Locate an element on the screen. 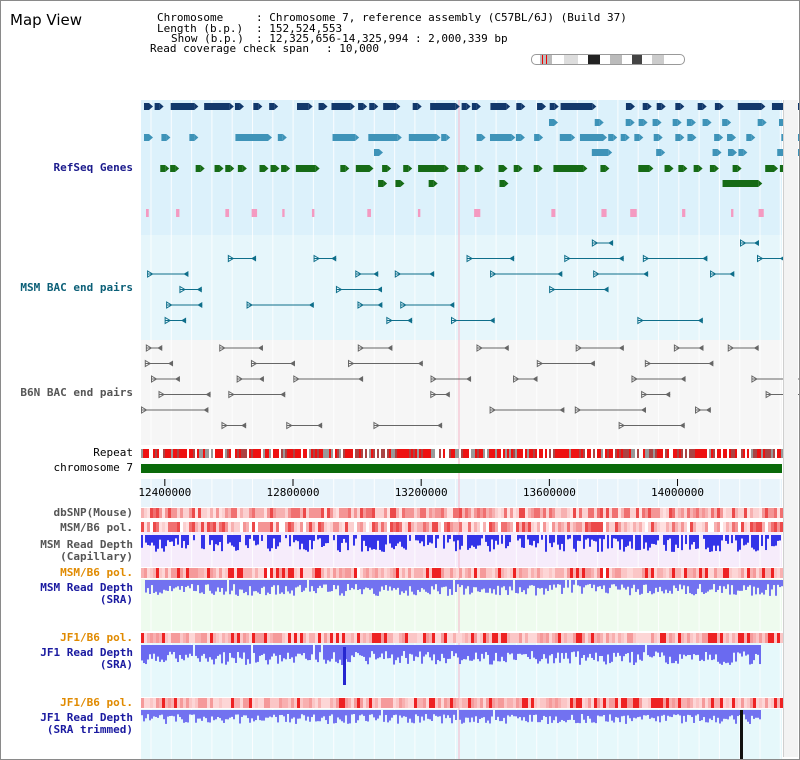 The height and width of the screenshot is (760, 800). vertical-scrollbar is located at coordinates (790, 428).